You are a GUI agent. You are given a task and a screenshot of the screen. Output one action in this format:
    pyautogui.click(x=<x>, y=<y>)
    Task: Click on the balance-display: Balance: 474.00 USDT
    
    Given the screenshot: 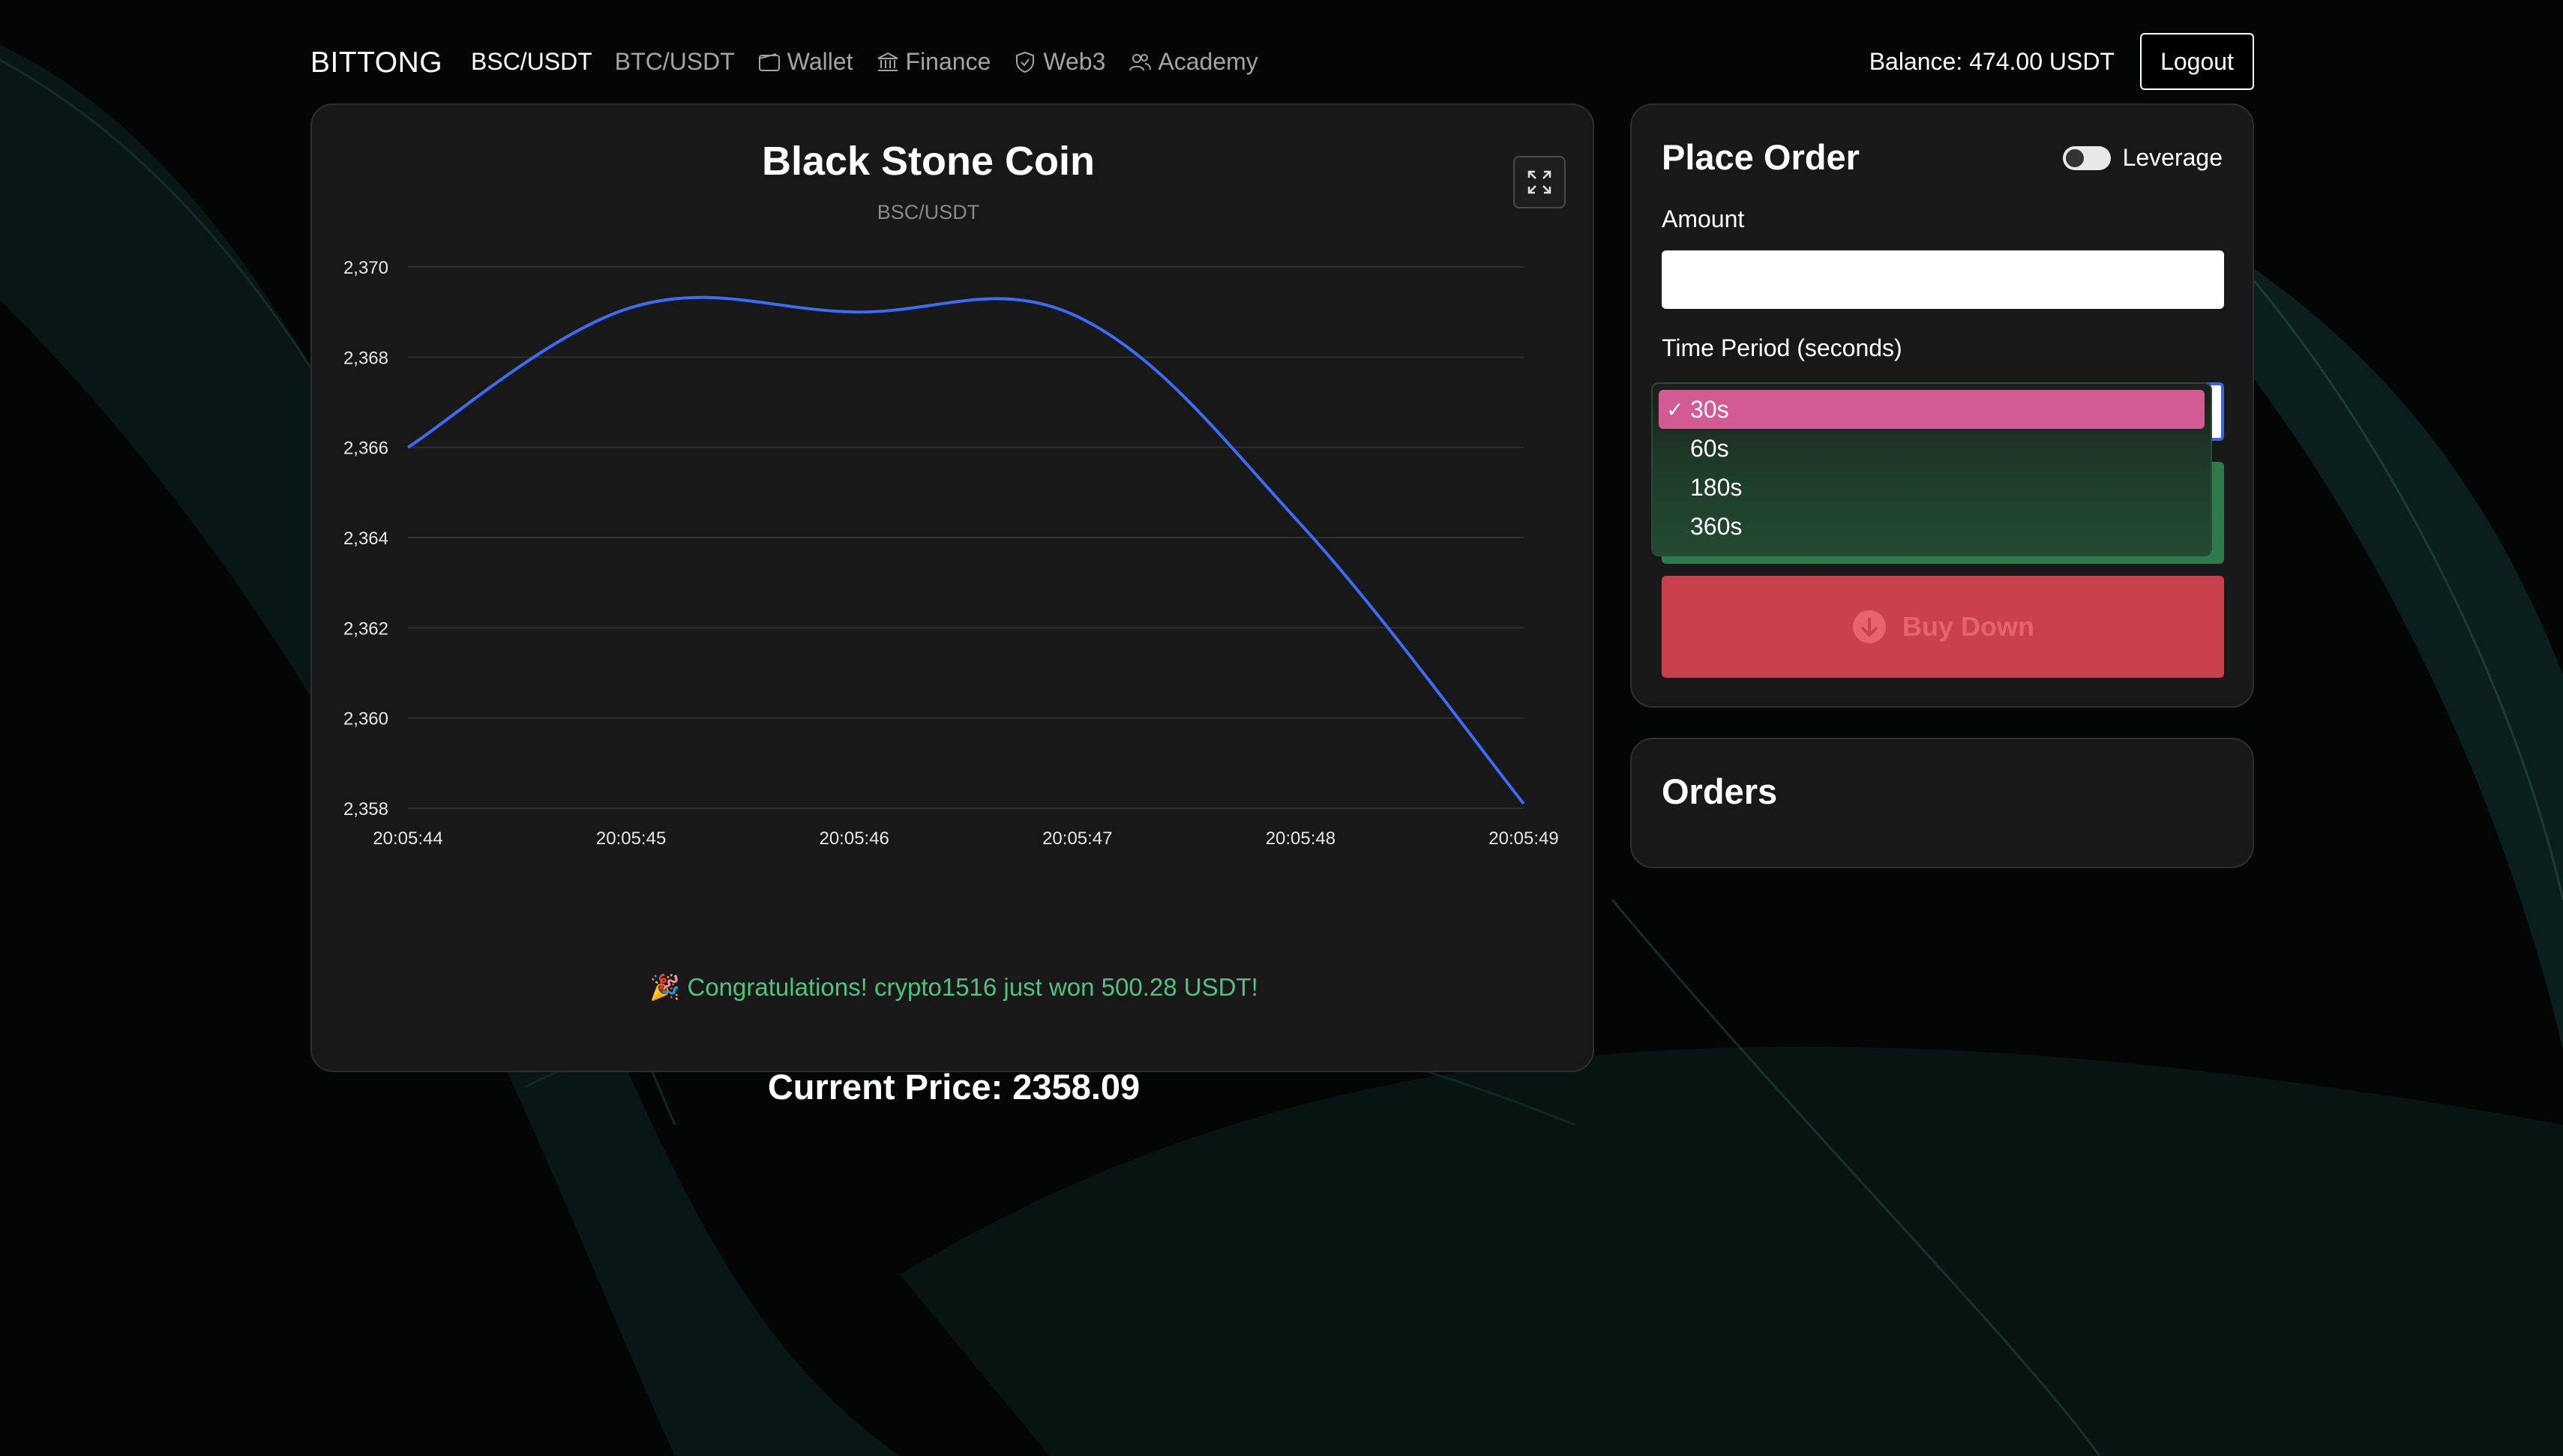 What is the action you would take?
    pyautogui.click(x=1992, y=61)
    